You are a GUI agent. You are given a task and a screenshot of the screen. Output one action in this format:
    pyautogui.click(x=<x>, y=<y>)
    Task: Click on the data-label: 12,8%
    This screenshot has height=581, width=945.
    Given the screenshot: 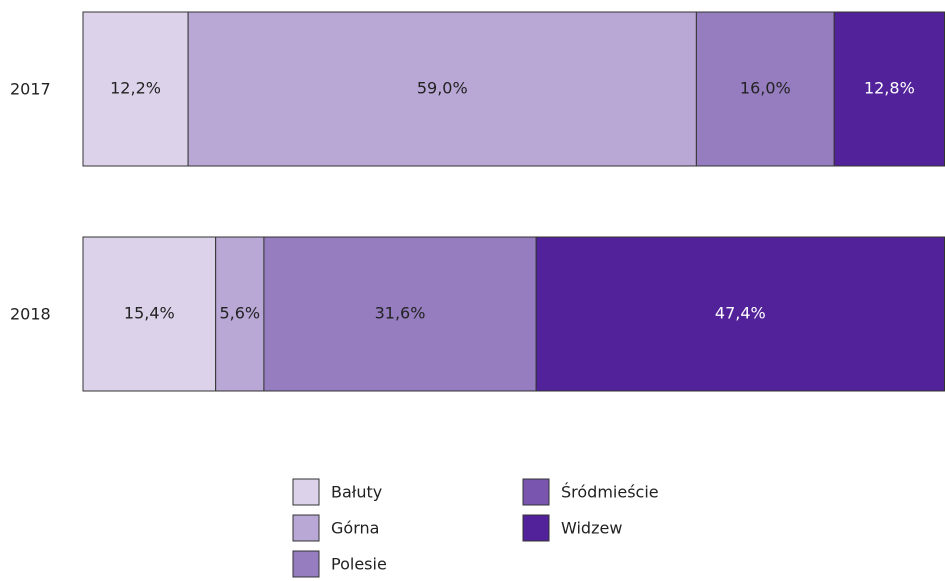 What is the action you would take?
    pyautogui.click(x=889, y=88)
    